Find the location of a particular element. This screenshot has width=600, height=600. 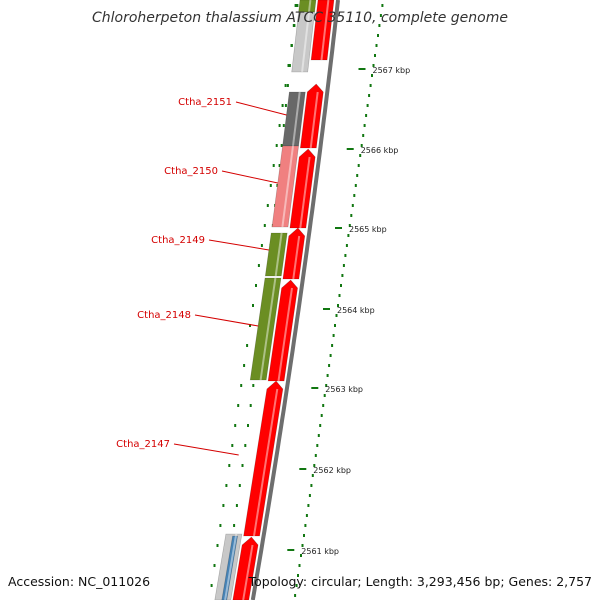

feature-gene-1-highlight is located at coordinates (310, 6).